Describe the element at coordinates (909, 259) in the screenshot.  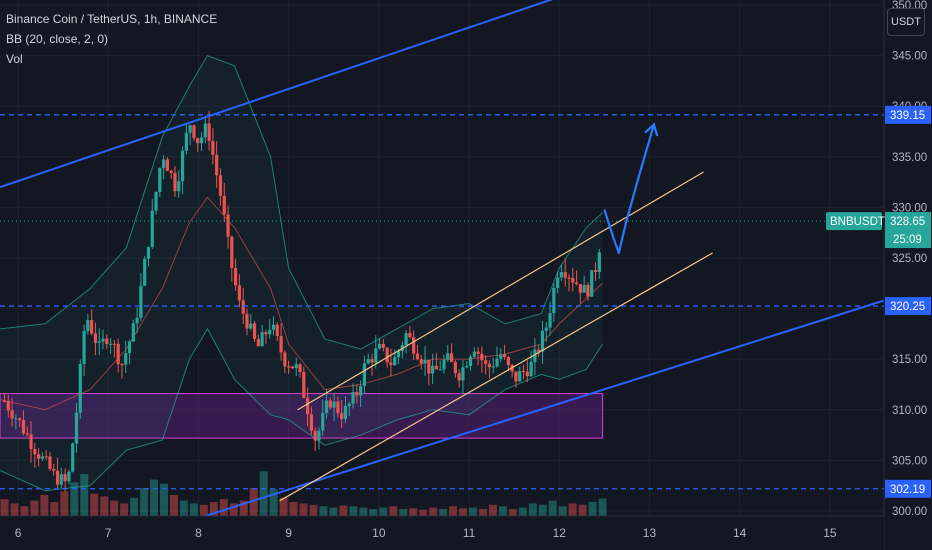
I see `price-tick-label: 325.00` at that location.